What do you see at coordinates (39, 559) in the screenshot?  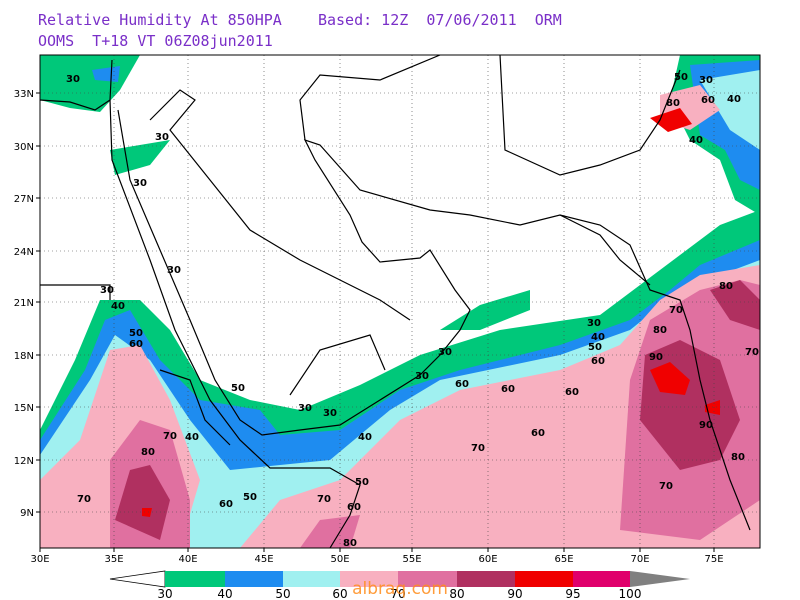 I see `lon-label: 30E` at bounding box center [39, 559].